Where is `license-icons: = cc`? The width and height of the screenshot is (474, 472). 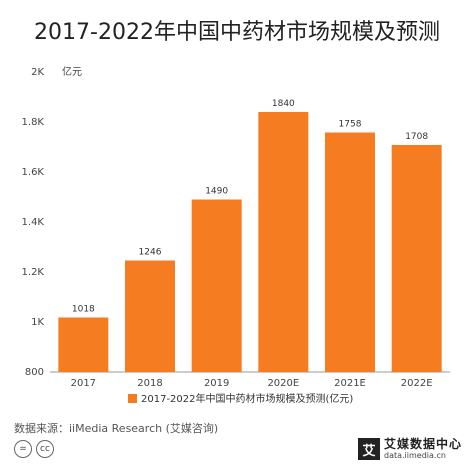
license-icons: = cc is located at coordinates (34, 449).